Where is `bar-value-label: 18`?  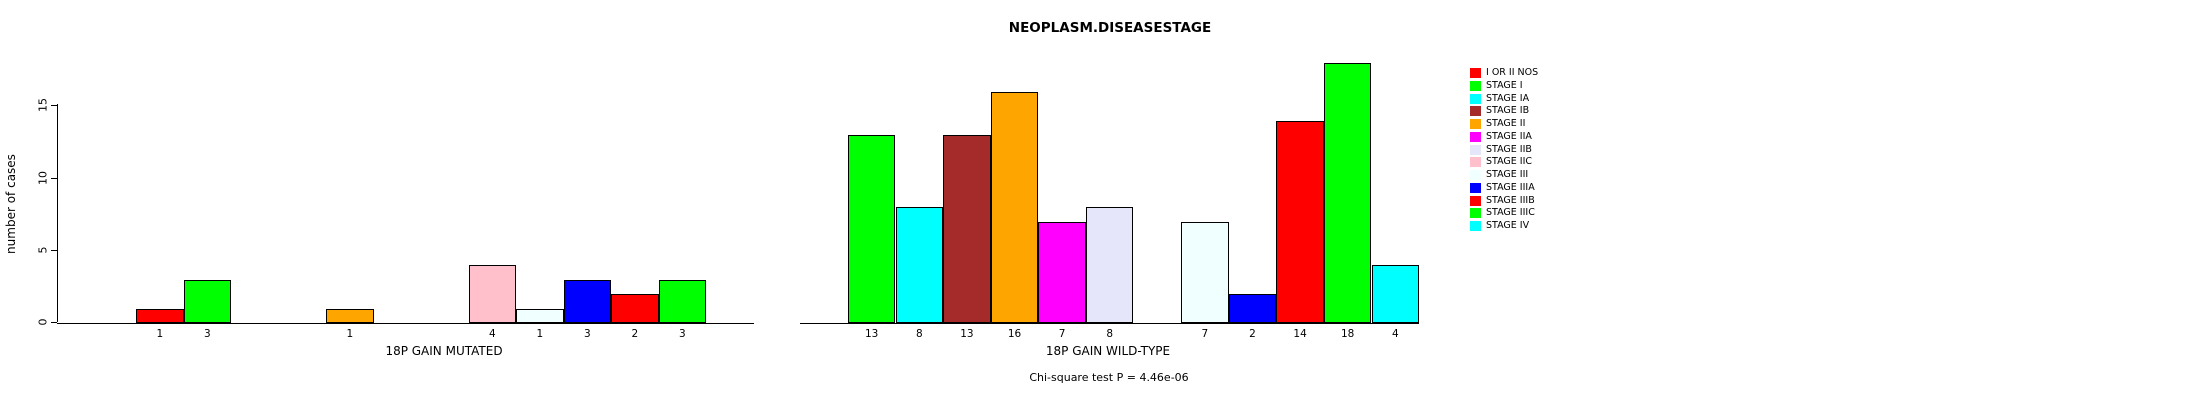 bar-value-label: 18 is located at coordinates (1348, 334).